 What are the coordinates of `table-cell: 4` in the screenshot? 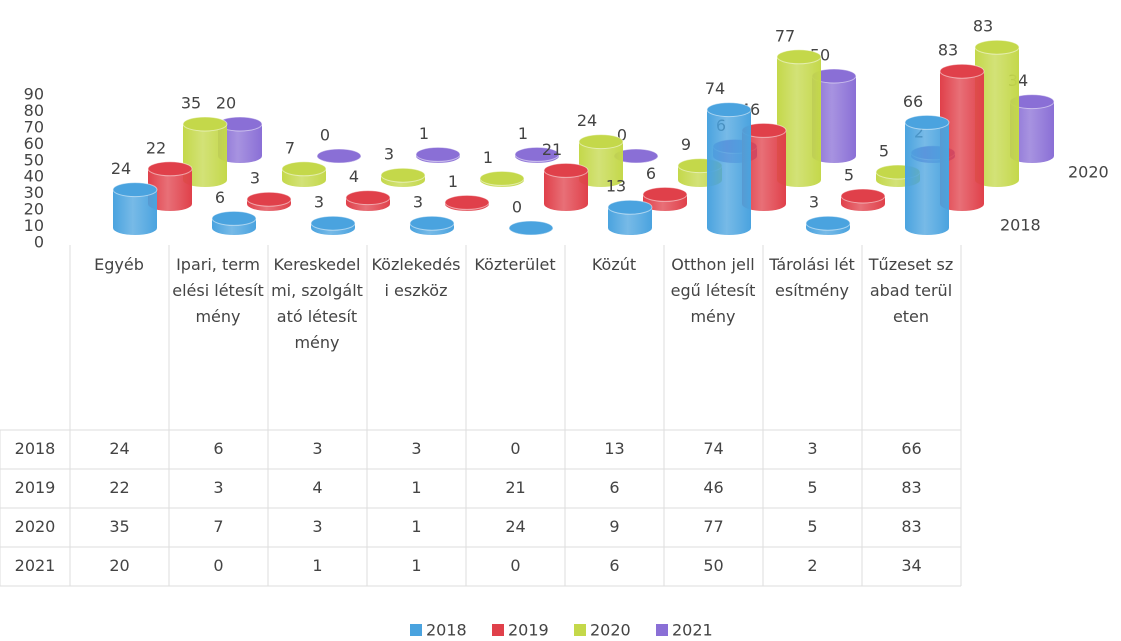 It's located at (317, 487).